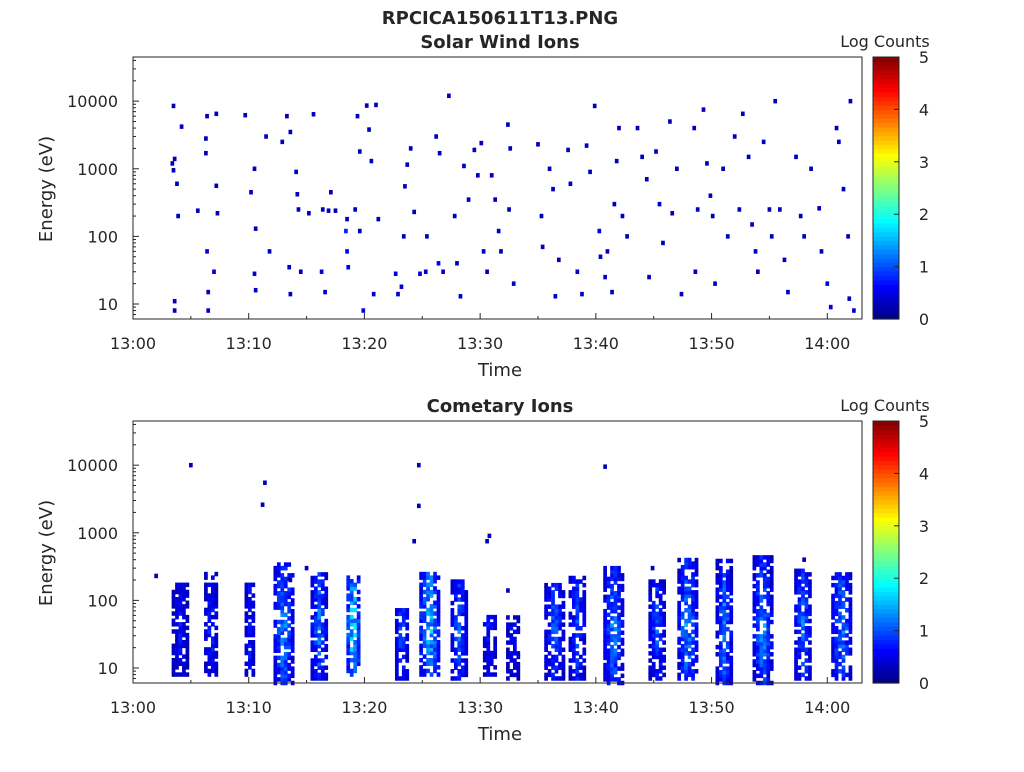 The height and width of the screenshot is (772, 1024). Describe the element at coordinates (249, 343) in the screenshot. I see `x-tick-label: 13:10` at that location.